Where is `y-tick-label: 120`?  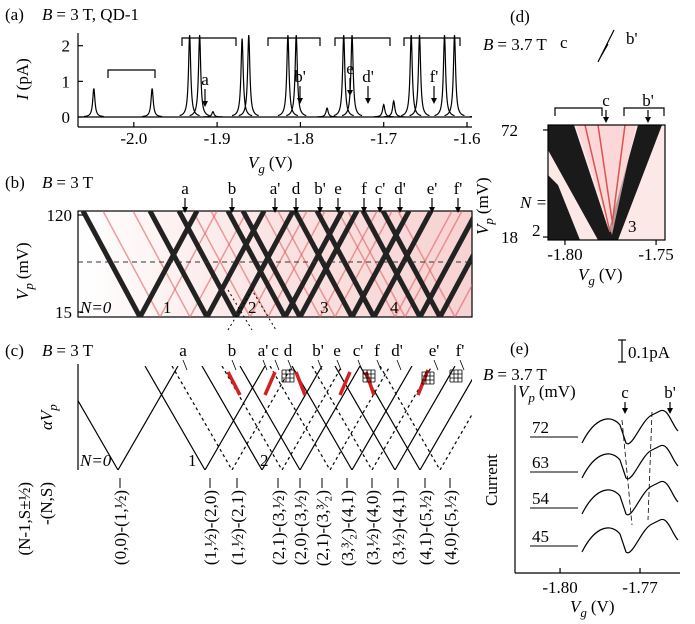
y-tick-label: 120 is located at coordinates (60, 215).